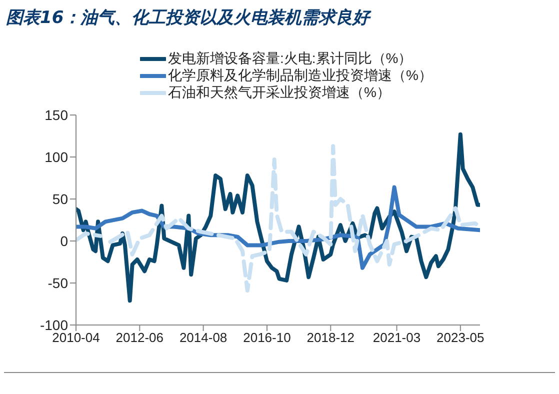 The height and width of the screenshot is (394, 559). What do you see at coordinates (56, 114) in the screenshot?
I see `y-tick-label: 150` at bounding box center [56, 114].